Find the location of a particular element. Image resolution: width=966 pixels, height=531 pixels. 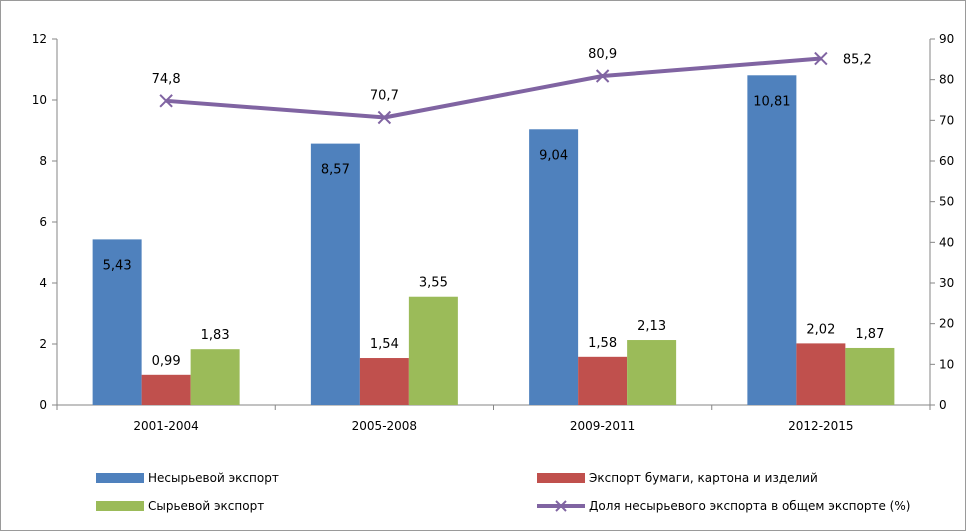

data-label: 3,55 is located at coordinates (433, 283).